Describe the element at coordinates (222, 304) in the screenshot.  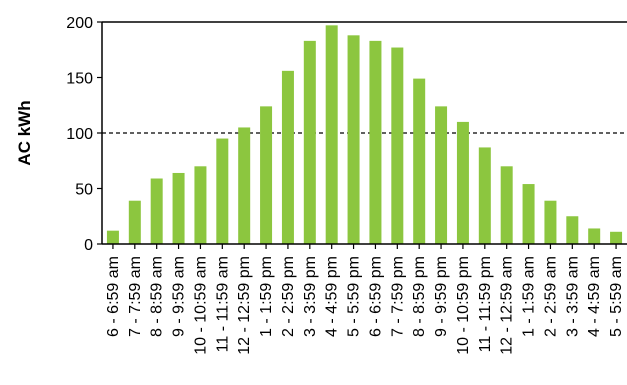
I see `x-tick-label: 11 - 11:59 am` at that location.